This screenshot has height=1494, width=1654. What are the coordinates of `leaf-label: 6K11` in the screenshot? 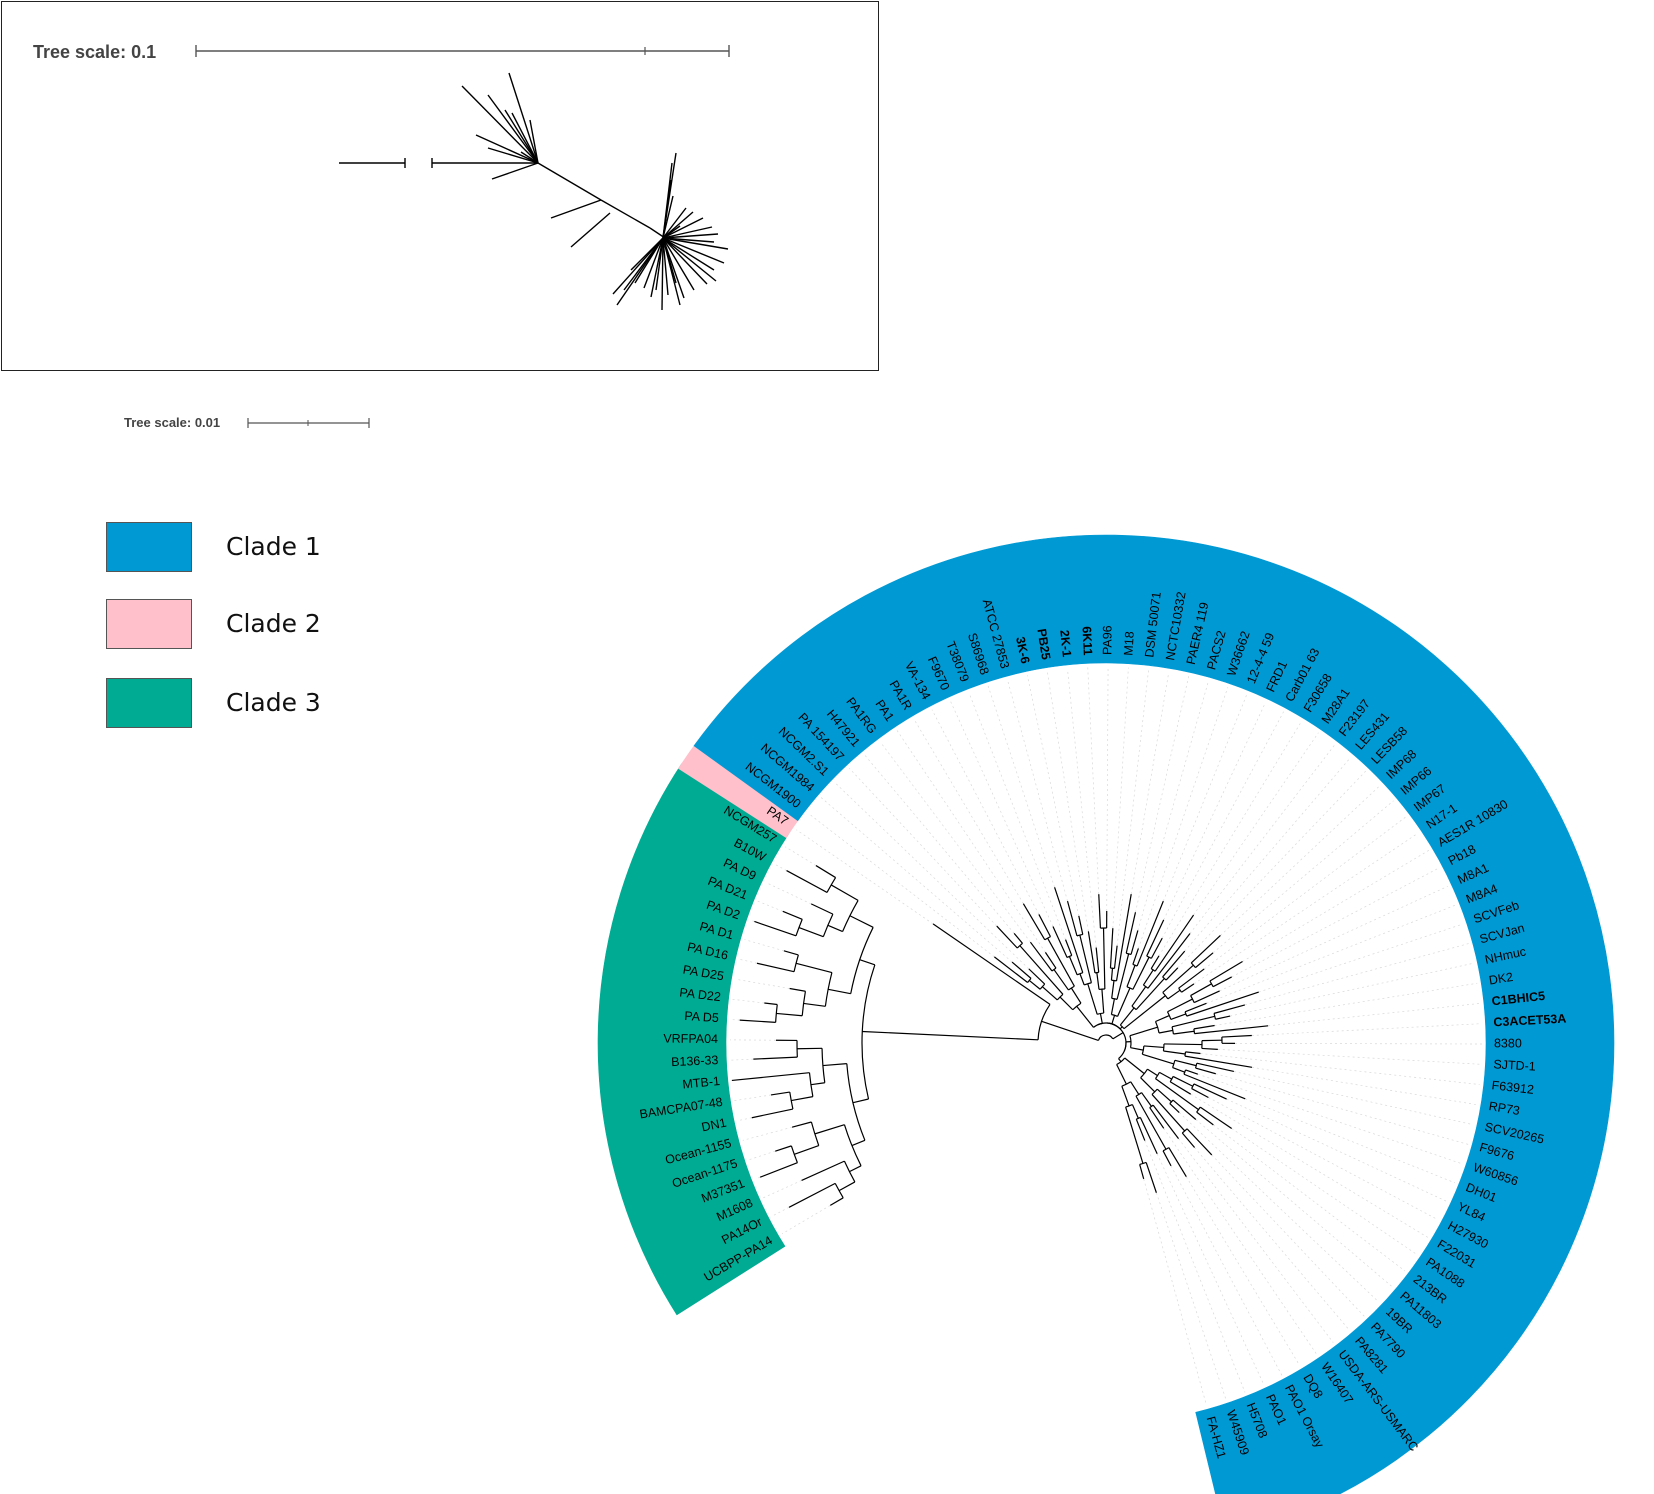 It's located at (1086, 641).